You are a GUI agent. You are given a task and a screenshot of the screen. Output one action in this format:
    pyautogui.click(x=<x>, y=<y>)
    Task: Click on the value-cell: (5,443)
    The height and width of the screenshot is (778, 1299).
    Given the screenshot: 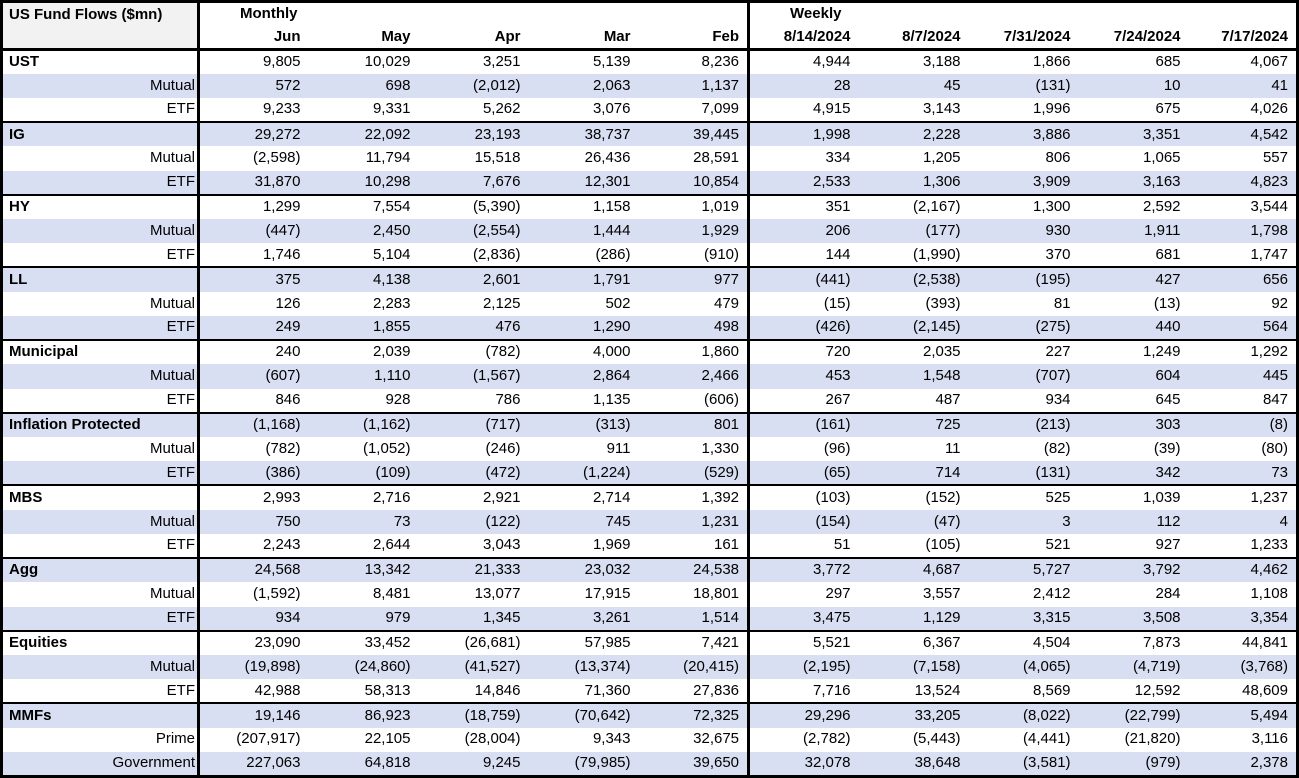 What is the action you would take?
    pyautogui.click(x=937, y=739)
    